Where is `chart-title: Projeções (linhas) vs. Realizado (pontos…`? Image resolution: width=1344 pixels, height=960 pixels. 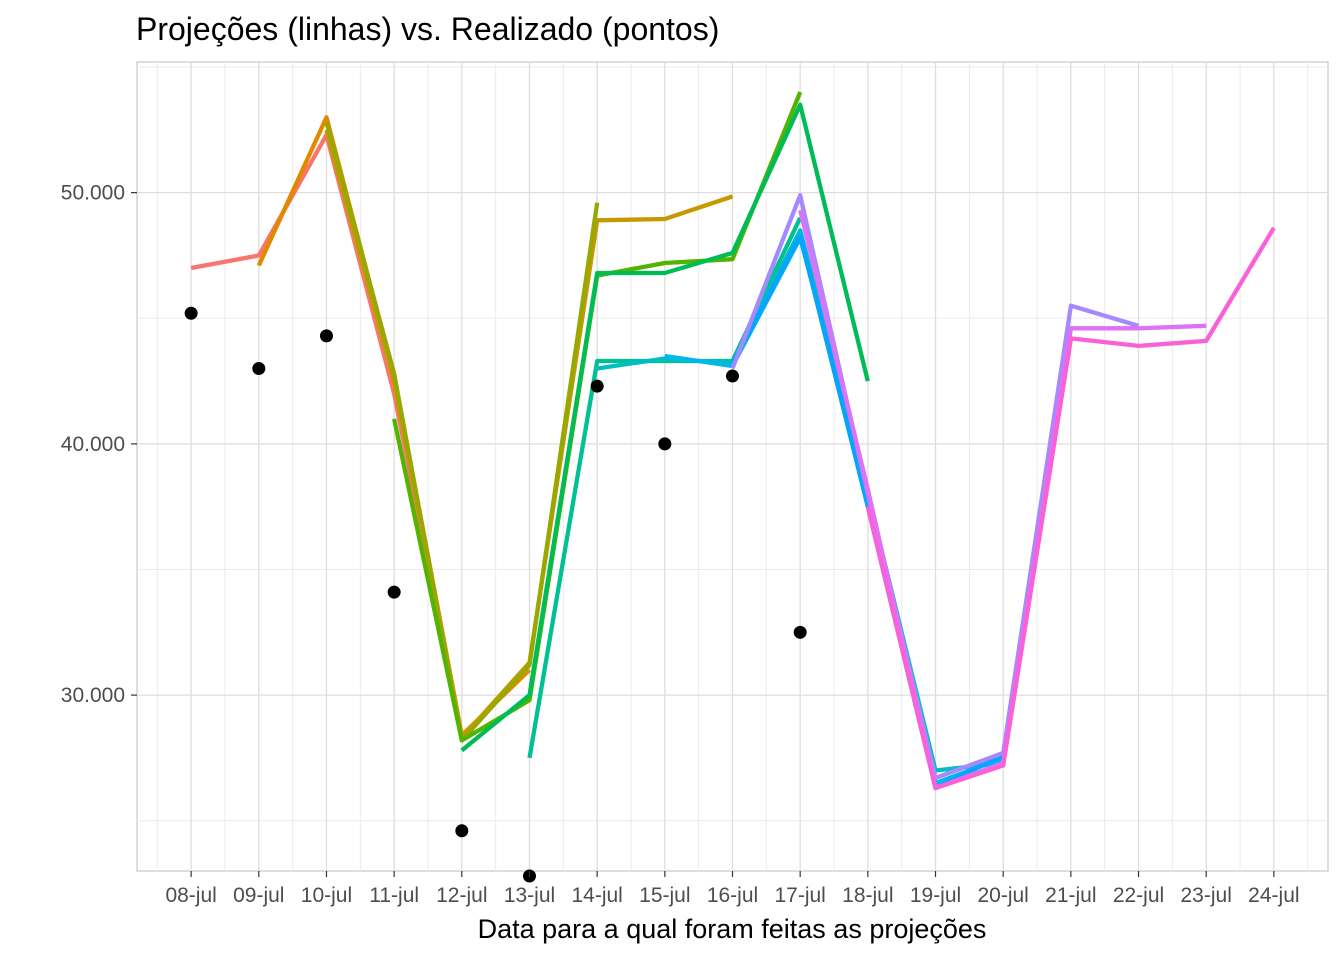 chart-title: Projeções (linhas) vs. Realizado (pontos… is located at coordinates (427, 29).